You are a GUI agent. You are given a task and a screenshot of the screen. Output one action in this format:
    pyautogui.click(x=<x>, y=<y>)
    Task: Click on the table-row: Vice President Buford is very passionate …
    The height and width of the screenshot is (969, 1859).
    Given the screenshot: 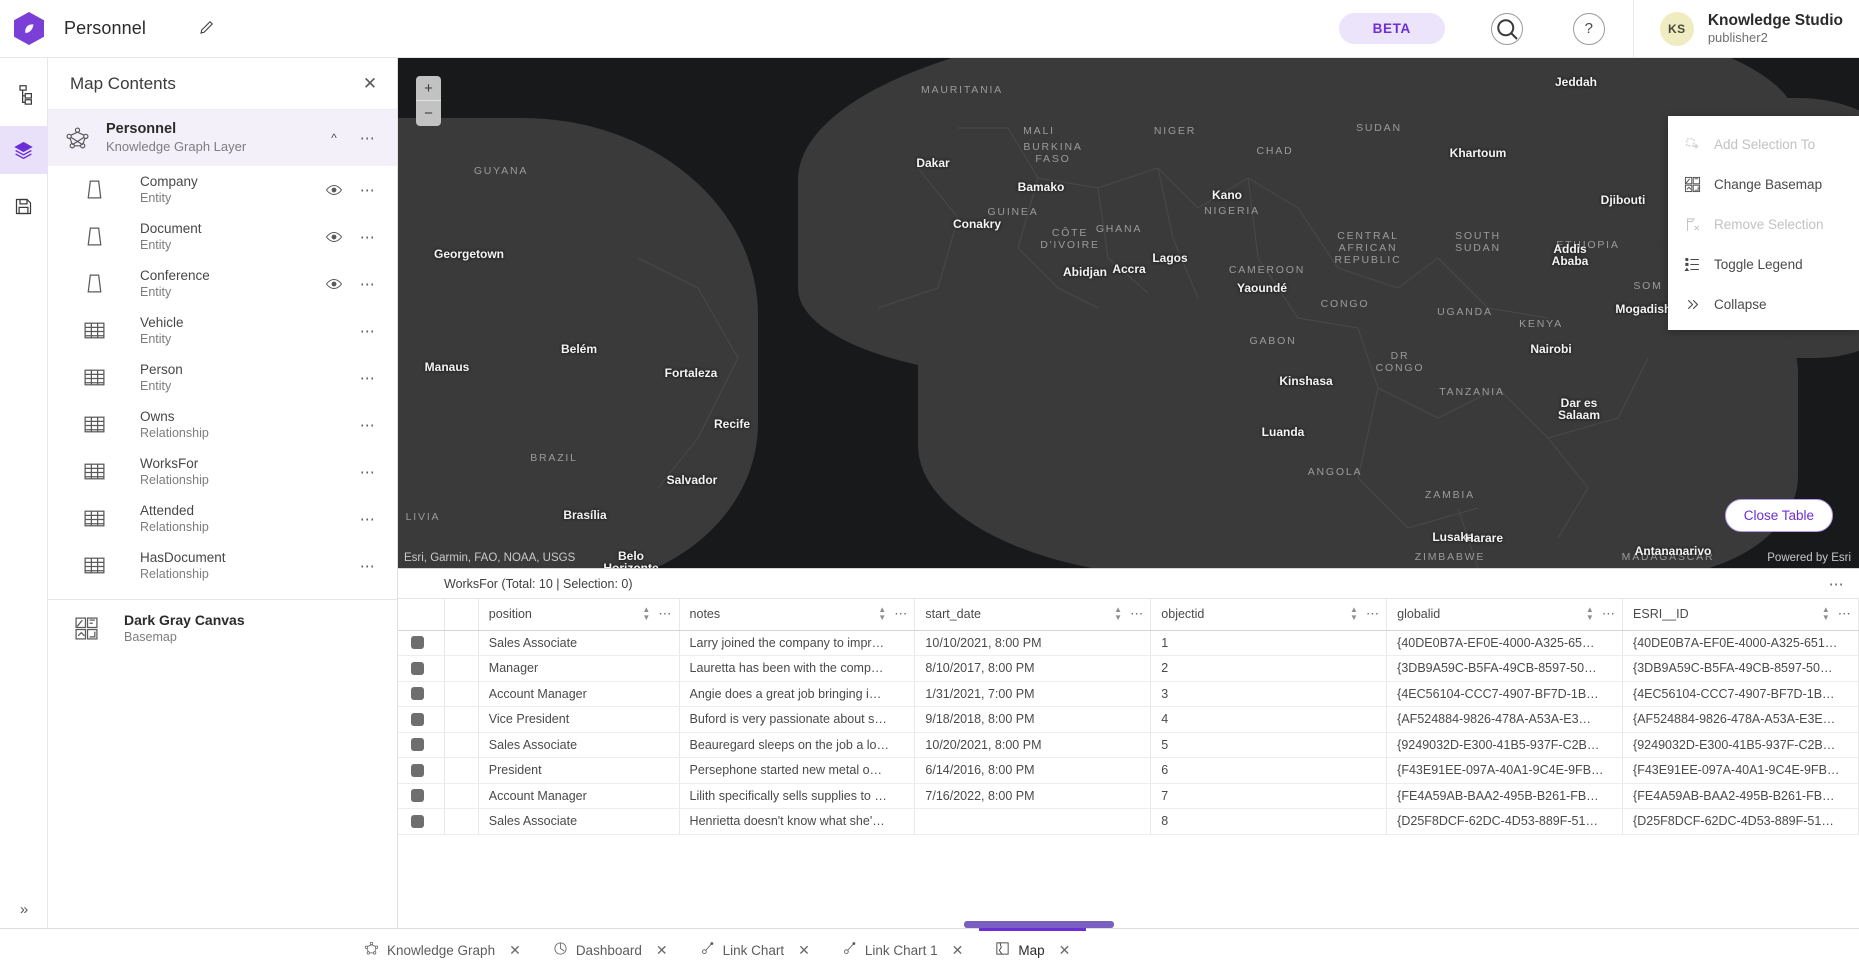 What is the action you would take?
    pyautogui.click(x=1128, y=719)
    